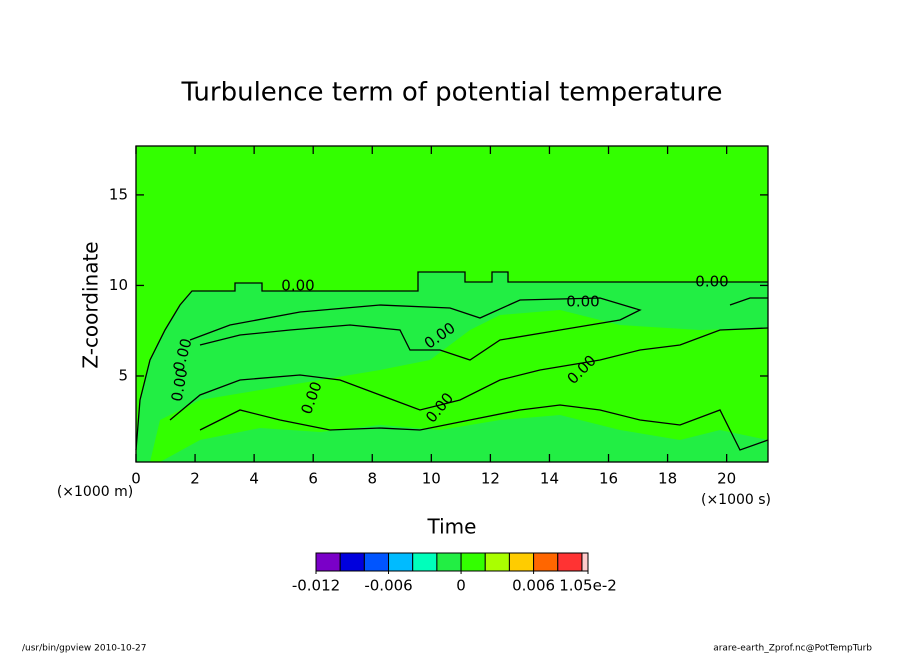  What do you see at coordinates (123, 375) in the screenshot?
I see `y-tick-label: 5` at bounding box center [123, 375].